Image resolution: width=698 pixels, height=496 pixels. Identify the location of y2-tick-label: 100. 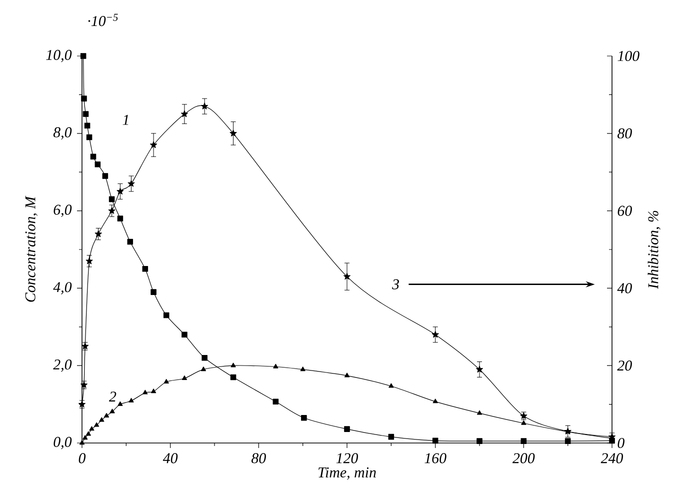
(629, 56).